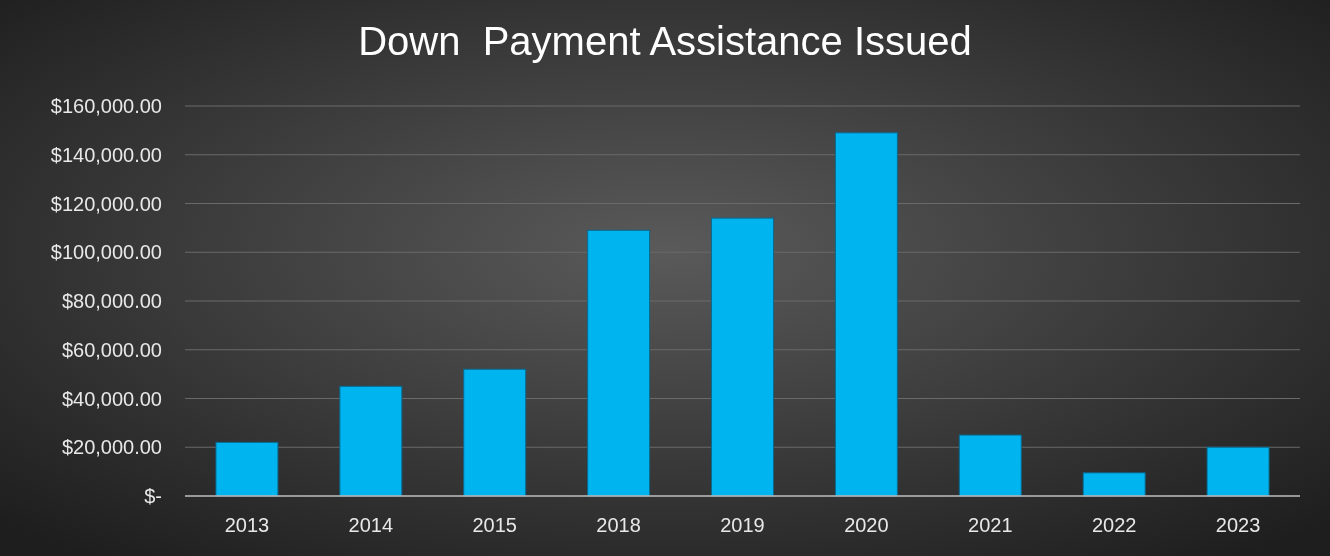  I want to click on y-tick-label: $20,000.00, so click(111, 447).